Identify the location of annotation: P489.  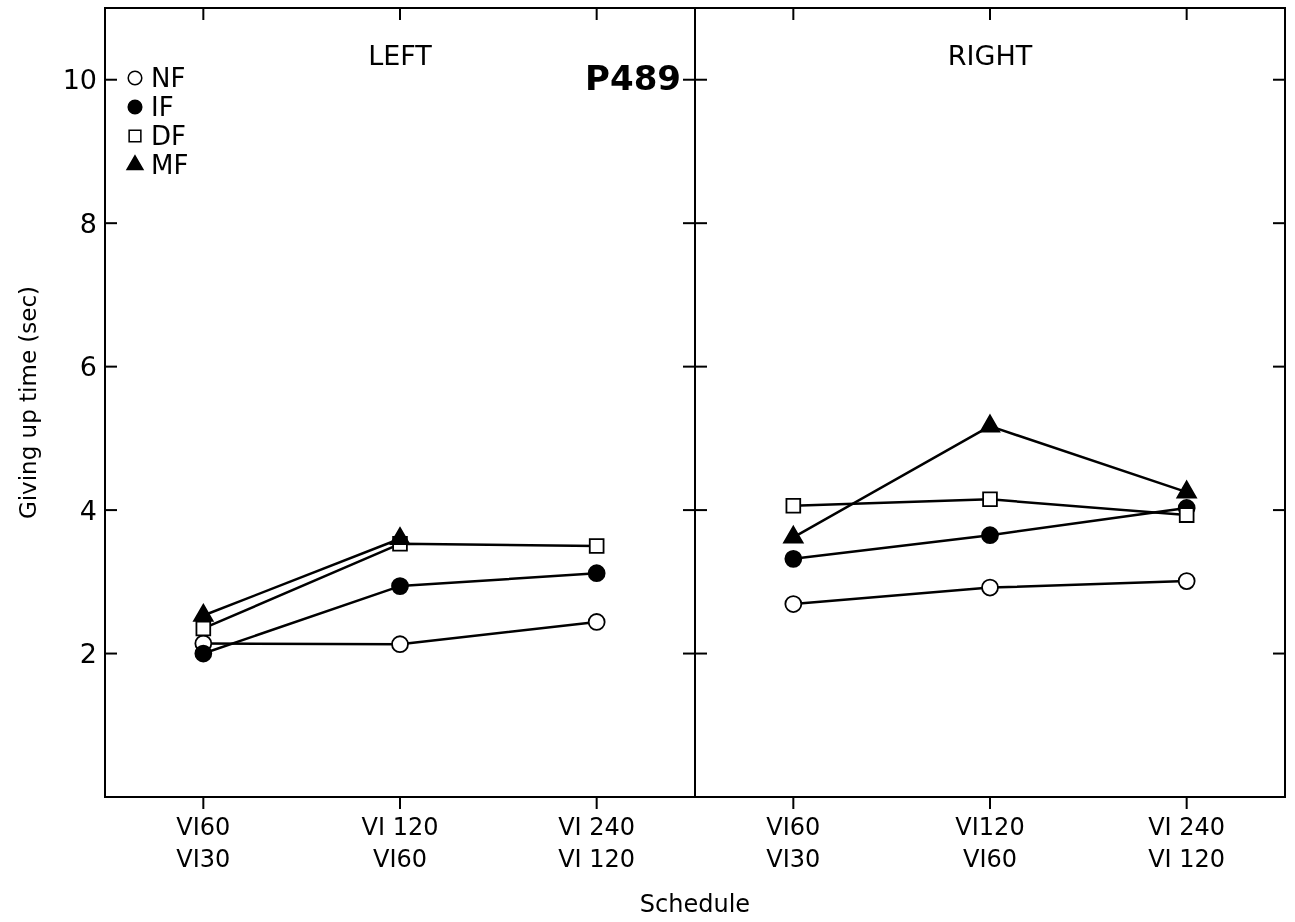
(633, 78).